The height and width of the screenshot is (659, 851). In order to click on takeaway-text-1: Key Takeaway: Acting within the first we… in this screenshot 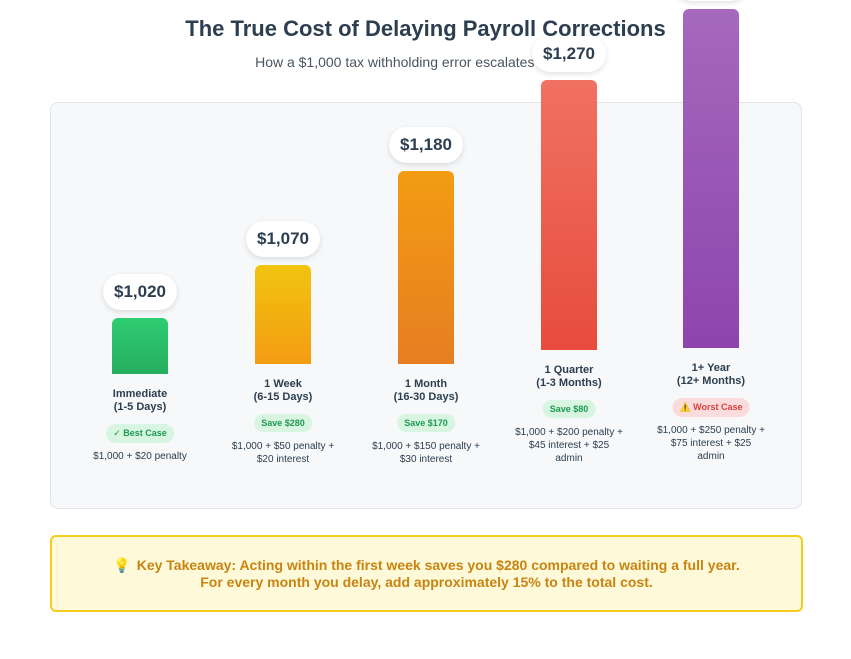, I will do `click(438, 564)`.